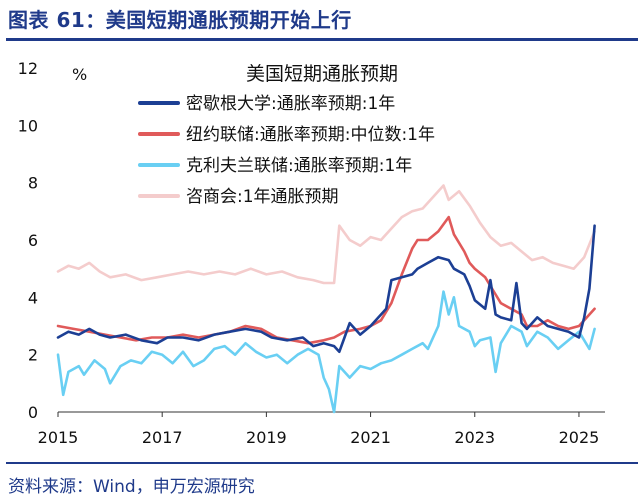 The width and height of the screenshot is (644, 498). I want to click on figure-title: 图表 61：美国短期通胀预期开始上行, so click(180, 20).